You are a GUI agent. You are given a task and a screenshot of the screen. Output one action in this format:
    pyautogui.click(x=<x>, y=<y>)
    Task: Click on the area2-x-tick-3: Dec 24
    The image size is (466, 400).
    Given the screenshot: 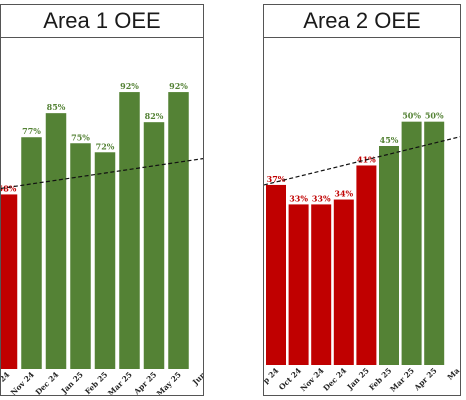 What is the action you would take?
    pyautogui.click(x=334, y=379)
    